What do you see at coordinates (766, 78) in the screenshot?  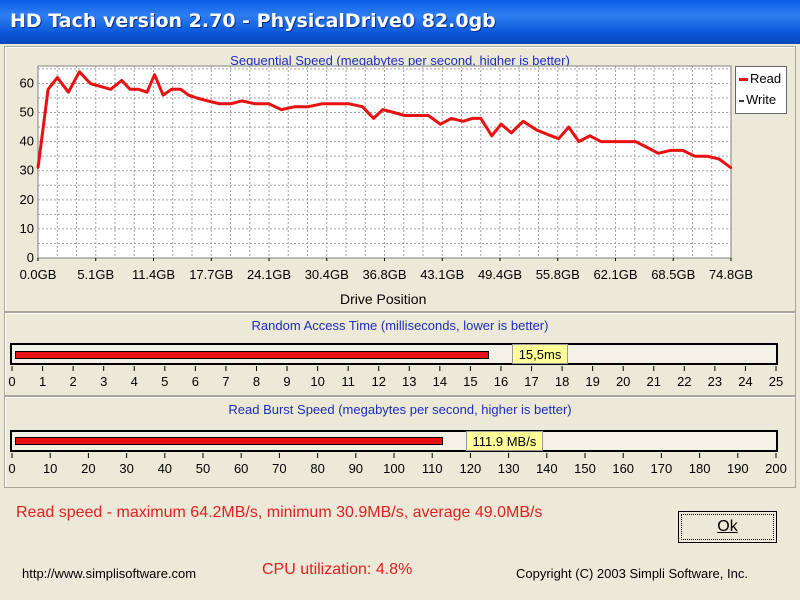 I see `legend-read-label: Read` at bounding box center [766, 78].